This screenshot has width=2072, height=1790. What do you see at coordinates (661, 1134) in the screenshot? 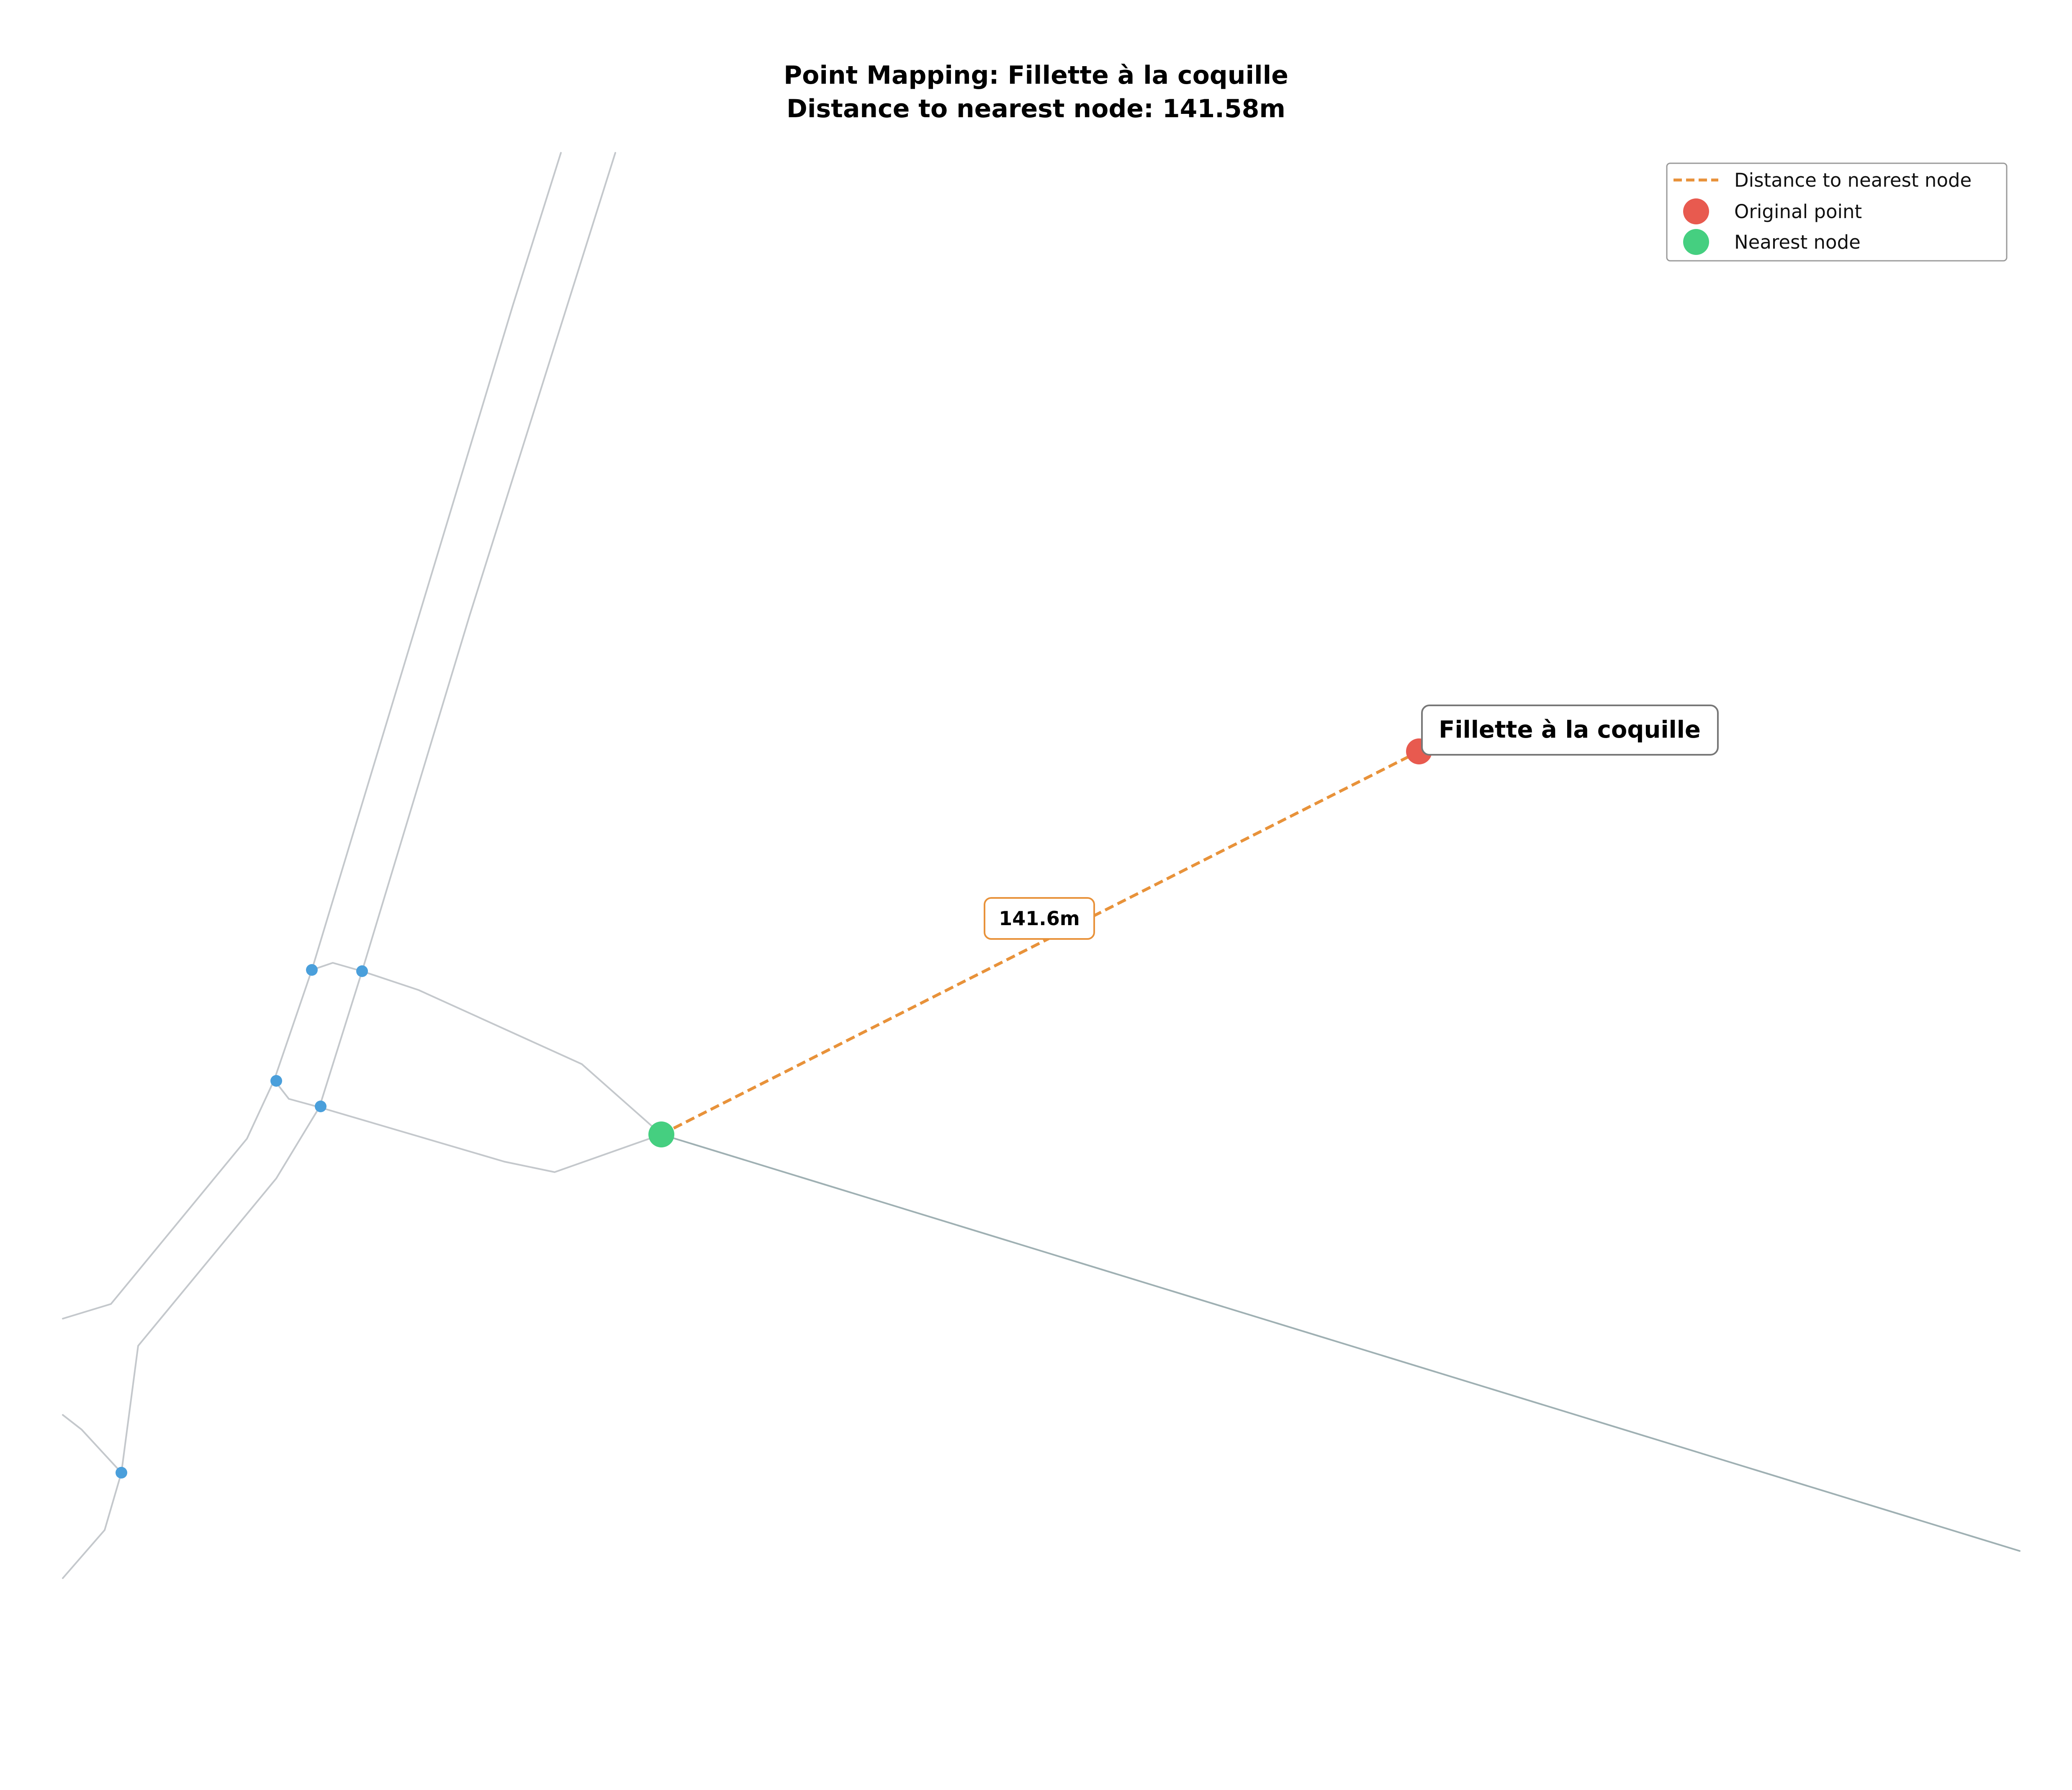
I see `nearest-node-marker` at bounding box center [661, 1134].